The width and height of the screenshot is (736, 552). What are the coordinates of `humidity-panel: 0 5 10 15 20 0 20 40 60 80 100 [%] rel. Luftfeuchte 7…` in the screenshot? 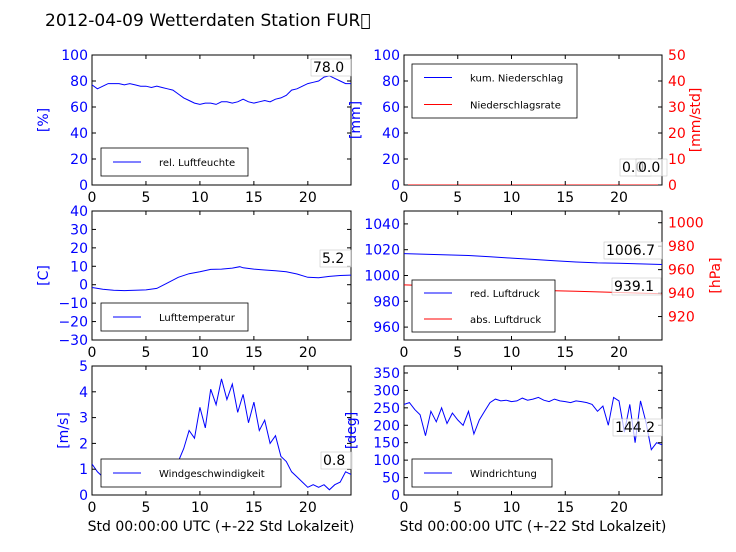 It's located at (194, 127).